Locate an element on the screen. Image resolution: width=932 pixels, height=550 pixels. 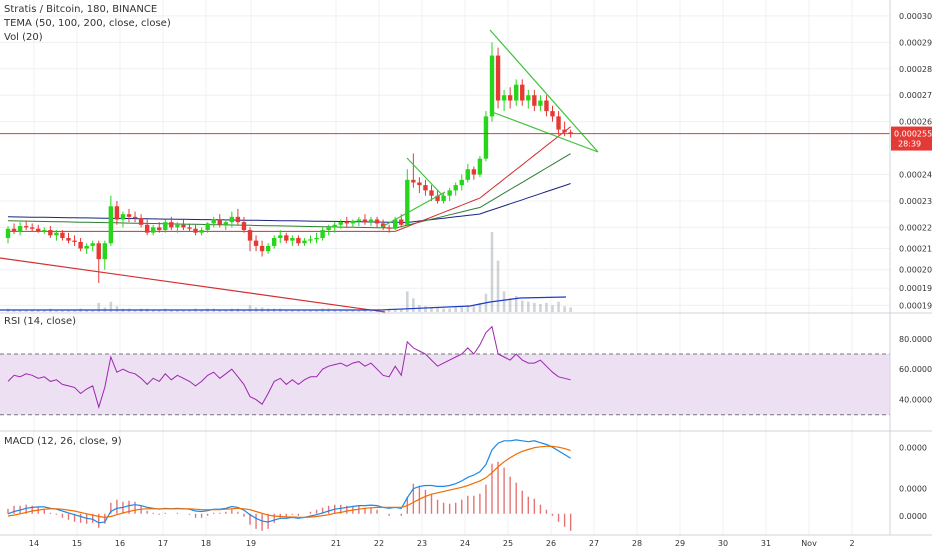
x-tick-label: 23 is located at coordinates (422, 543).